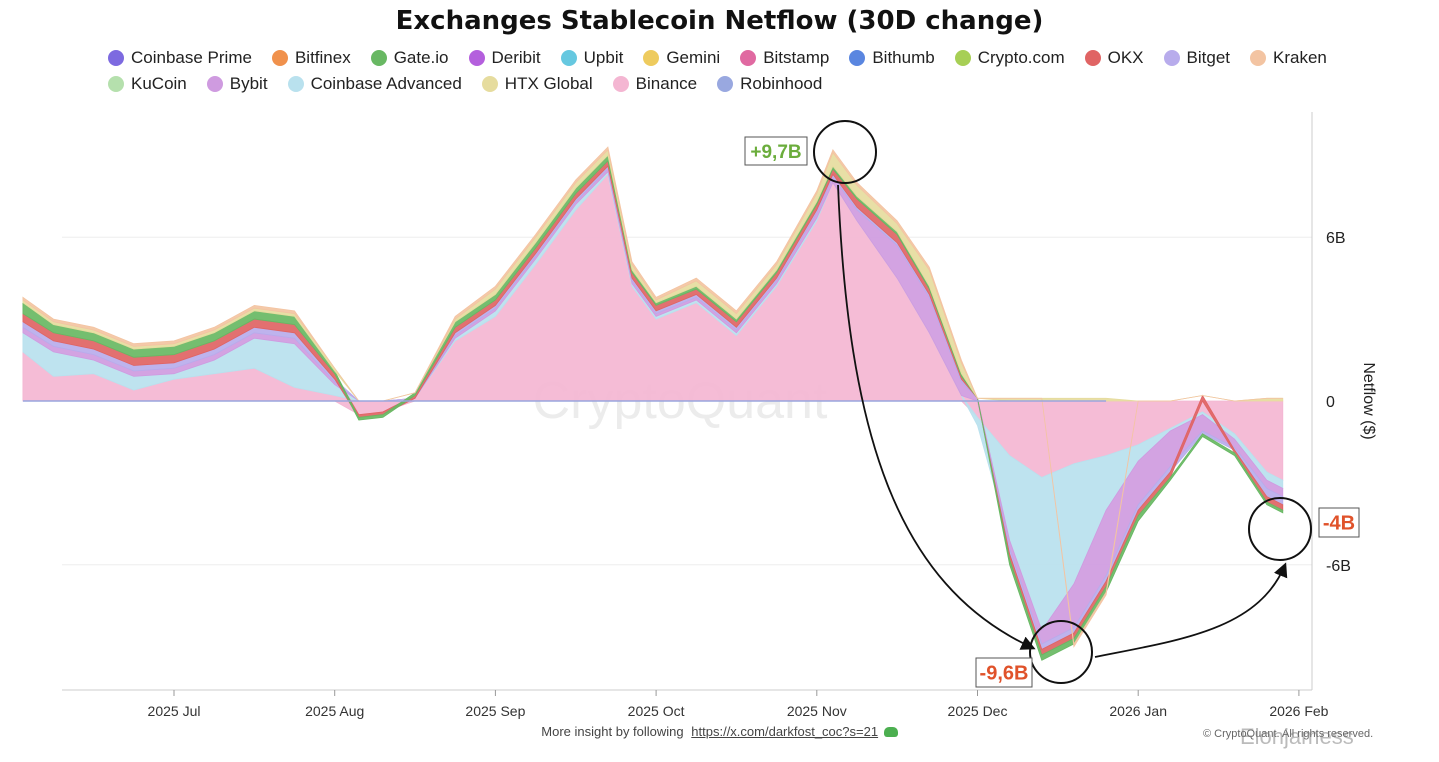 This screenshot has height=762, width=1439. I want to click on x-tick-label: 2025 Jul, so click(174, 711).